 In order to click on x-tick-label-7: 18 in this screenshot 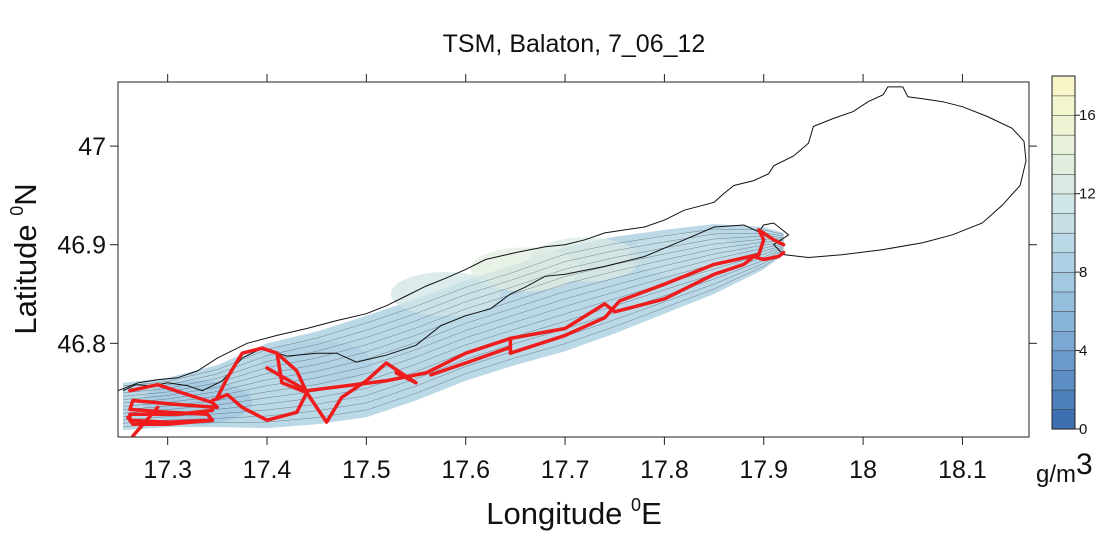, I will do `click(863, 470)`.